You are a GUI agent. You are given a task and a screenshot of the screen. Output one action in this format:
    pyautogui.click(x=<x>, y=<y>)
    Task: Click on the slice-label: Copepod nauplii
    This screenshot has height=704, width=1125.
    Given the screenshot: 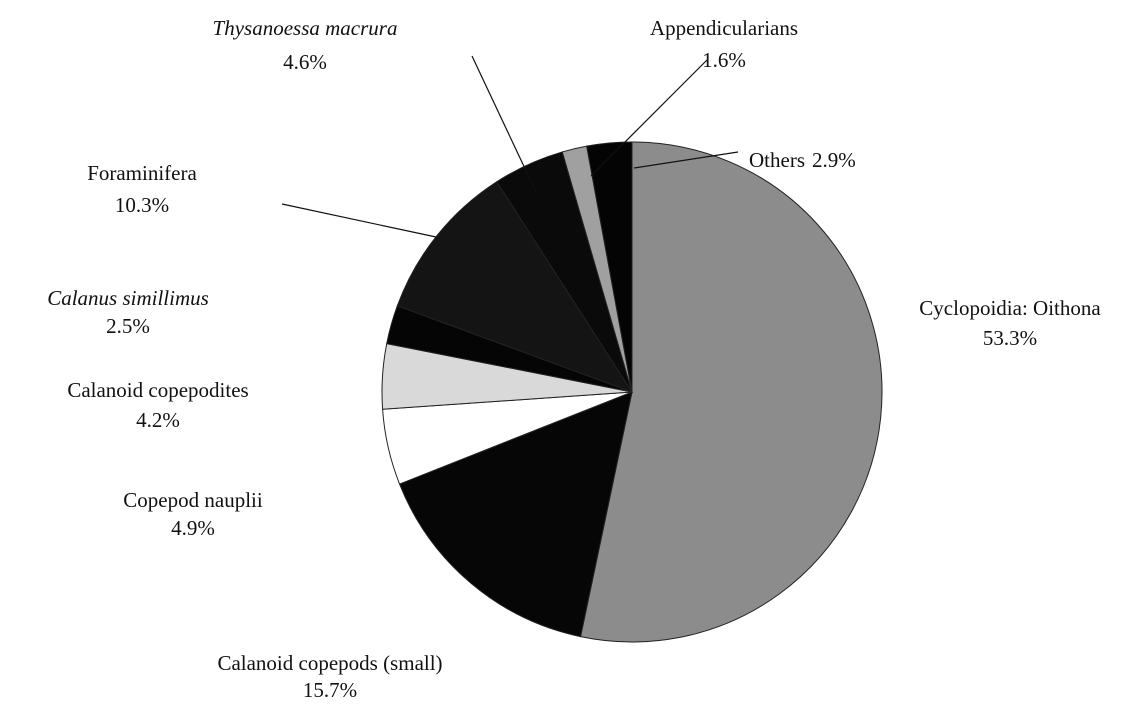 What is the action you would take?
    pyautogui.click(x=193, y=500)
    